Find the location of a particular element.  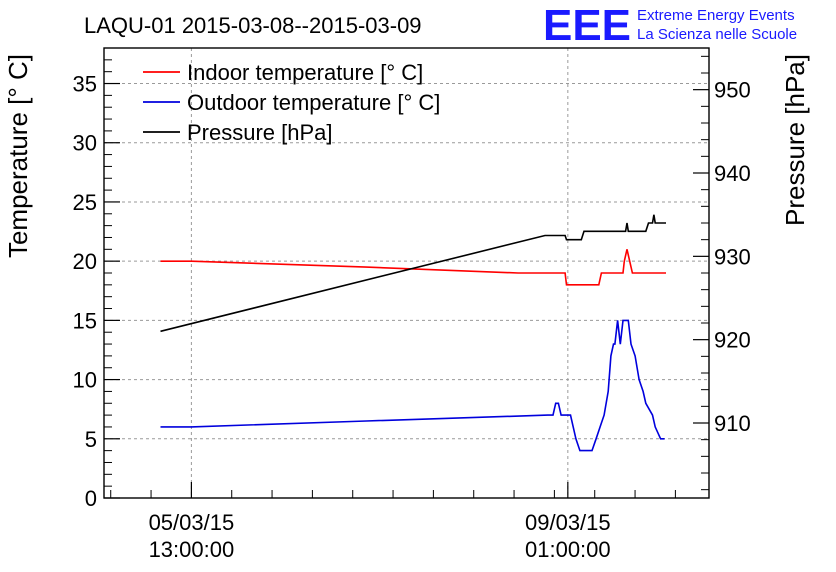

legend-label: Indoor temperature [° C] is located at coordinates (305, 72).